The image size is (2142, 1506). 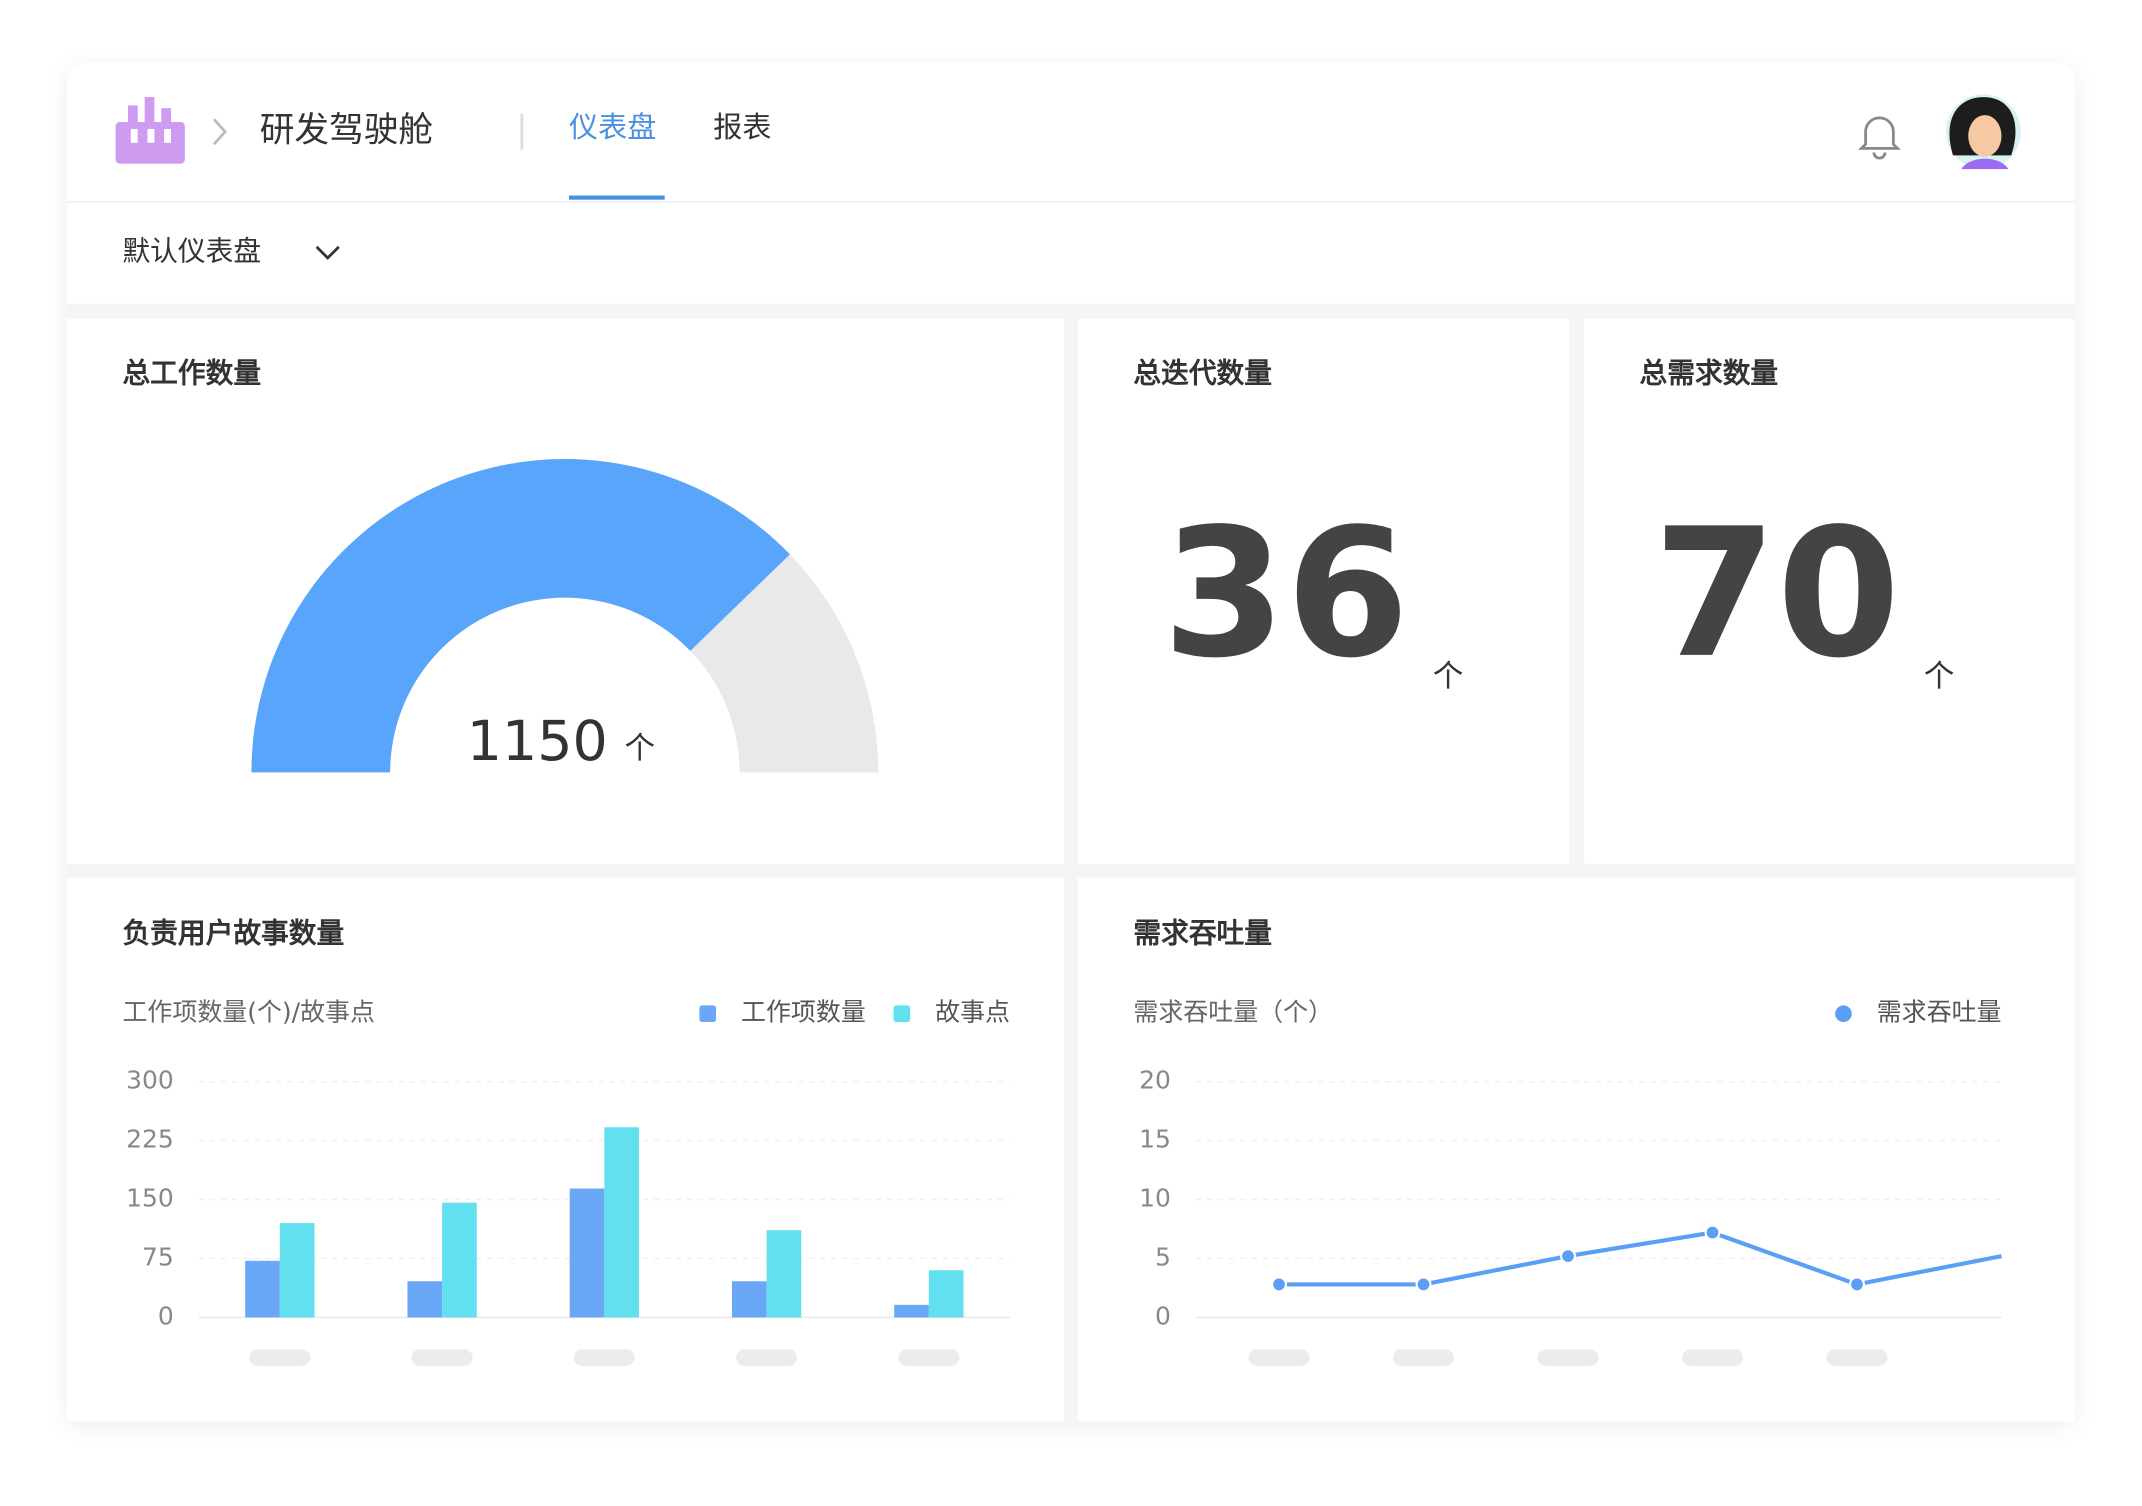 I want to click on y-tick-label: 225, so click(x=150, y=1139).